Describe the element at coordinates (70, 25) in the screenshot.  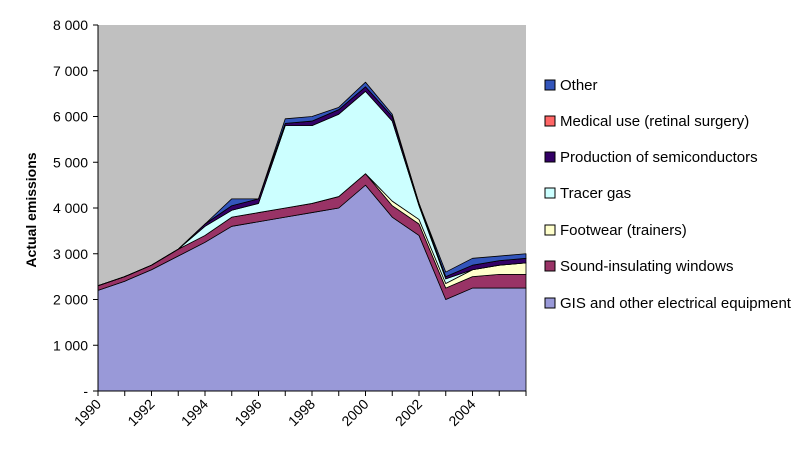
I see `y-tick-label: 8 000` at that location.